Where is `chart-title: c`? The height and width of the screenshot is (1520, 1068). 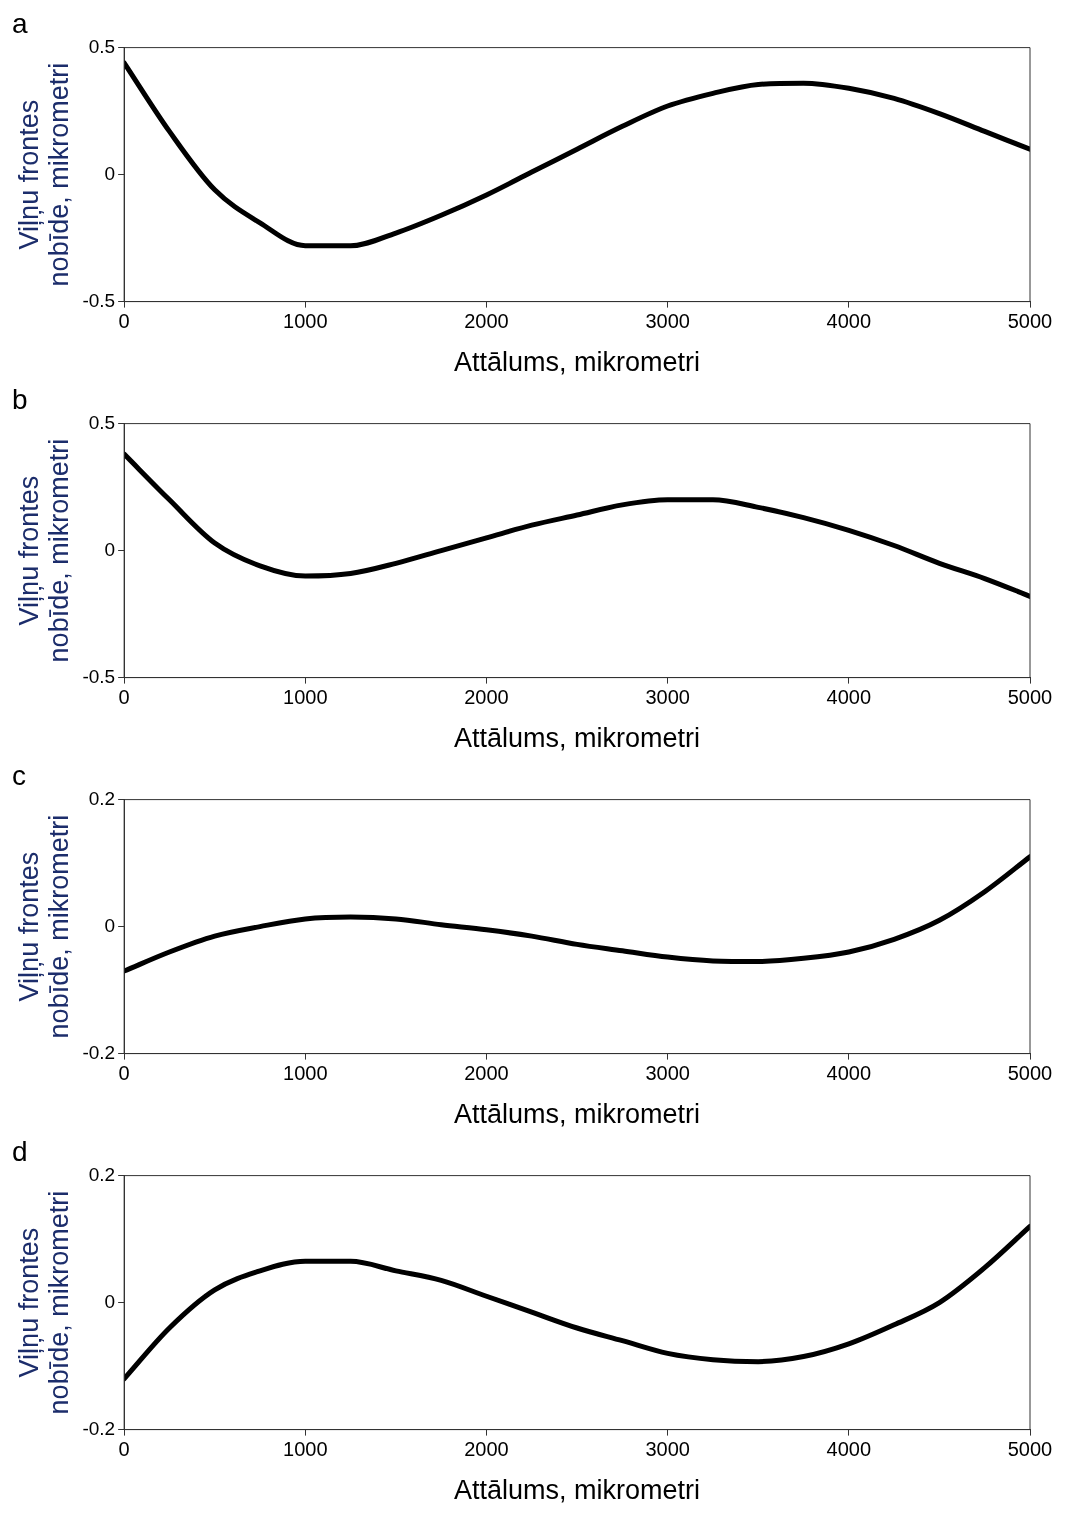 chart-title: c is located at coordinates (19, 775).